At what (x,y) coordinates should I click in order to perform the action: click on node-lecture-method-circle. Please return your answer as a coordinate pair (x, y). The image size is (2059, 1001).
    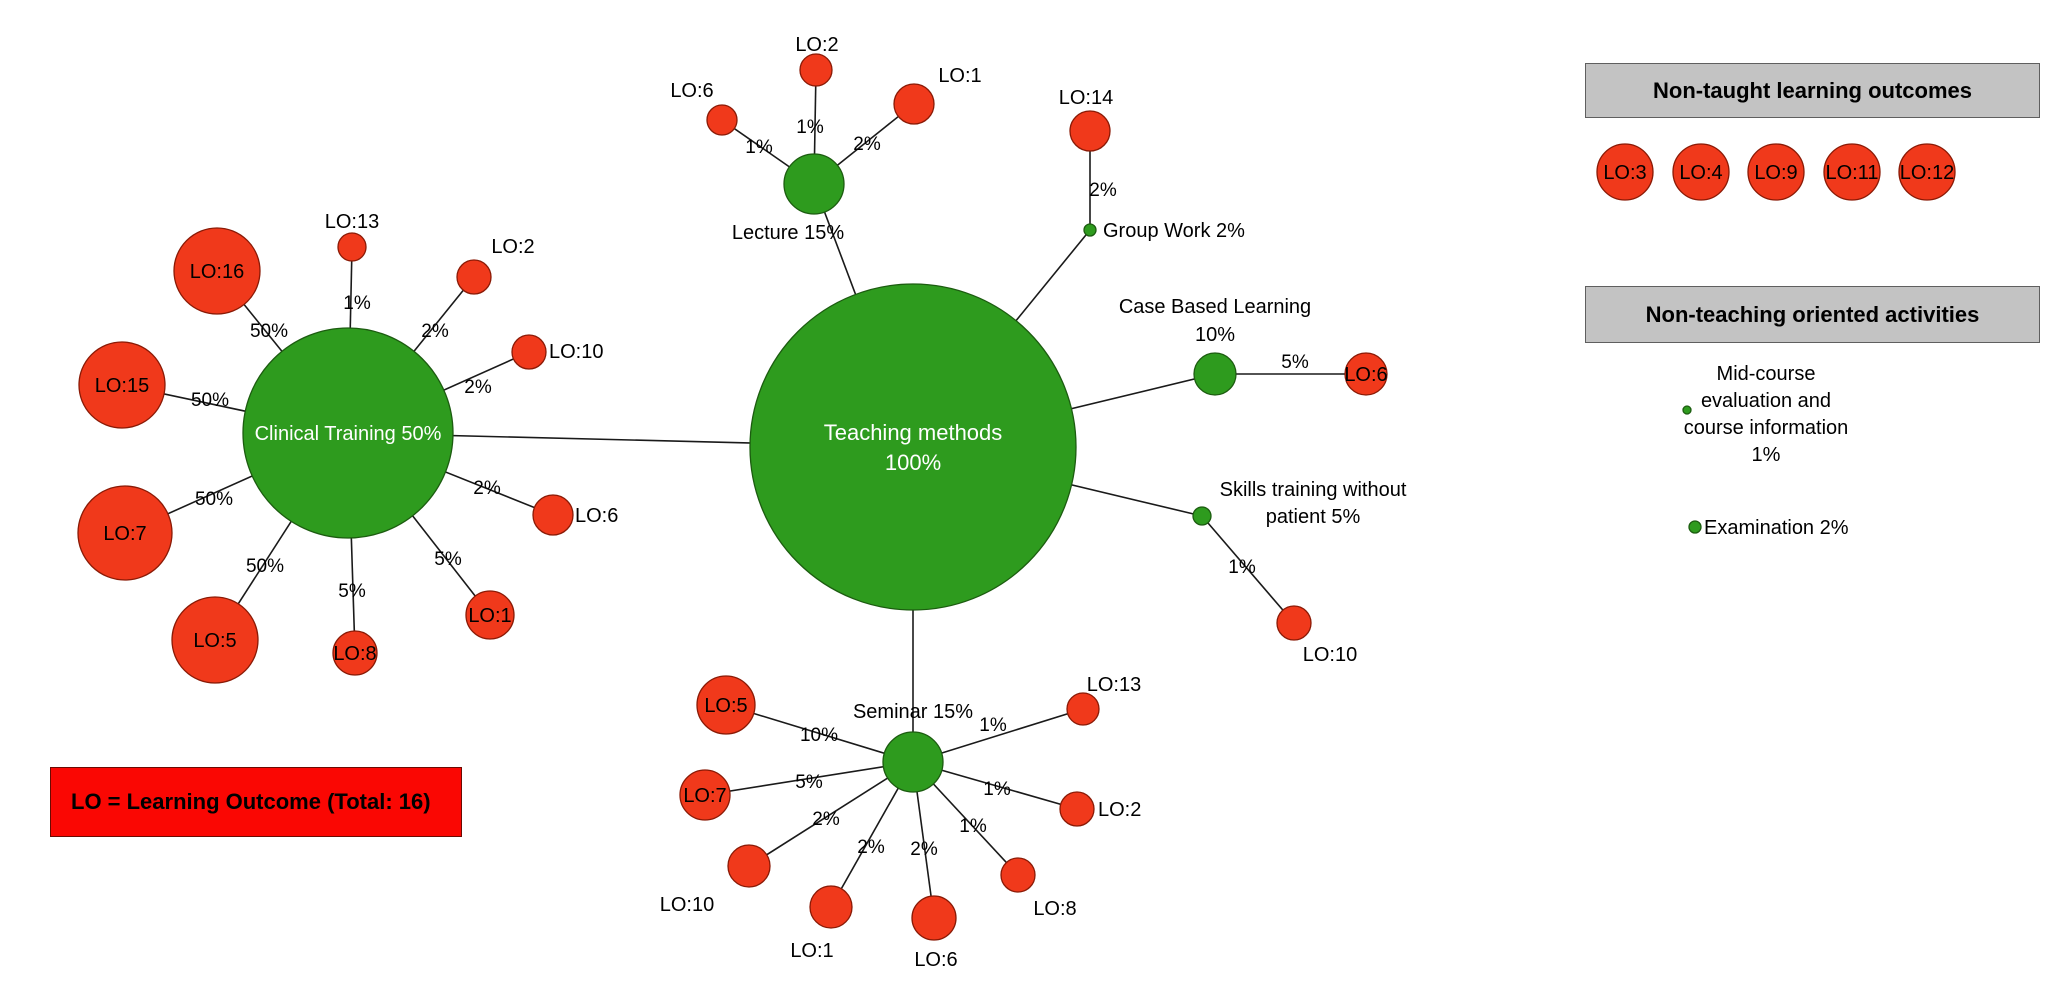
    Looking at the image, I should click on (814, 184).